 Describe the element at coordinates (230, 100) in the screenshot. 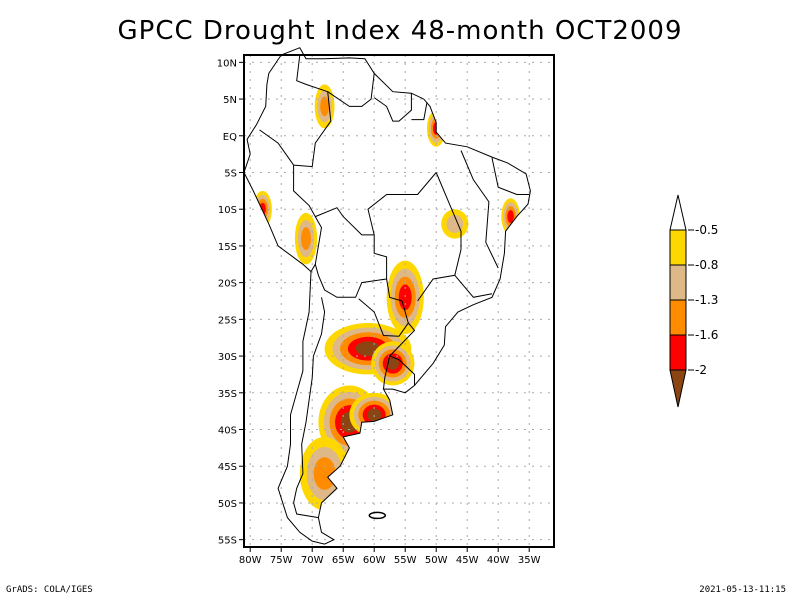

I see `lat-tick-label: 5N` at that location.